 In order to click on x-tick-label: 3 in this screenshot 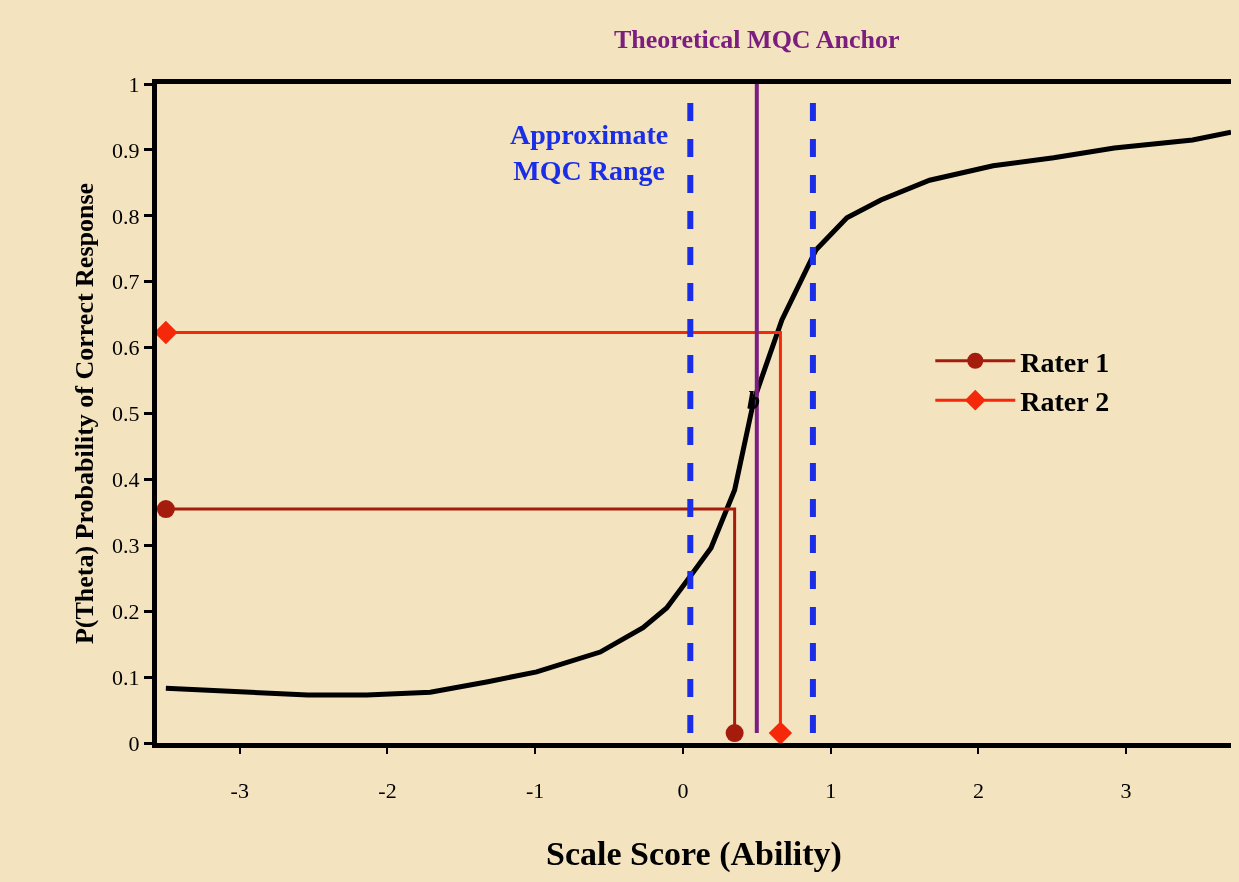, I will do `click(1126, 791)`.